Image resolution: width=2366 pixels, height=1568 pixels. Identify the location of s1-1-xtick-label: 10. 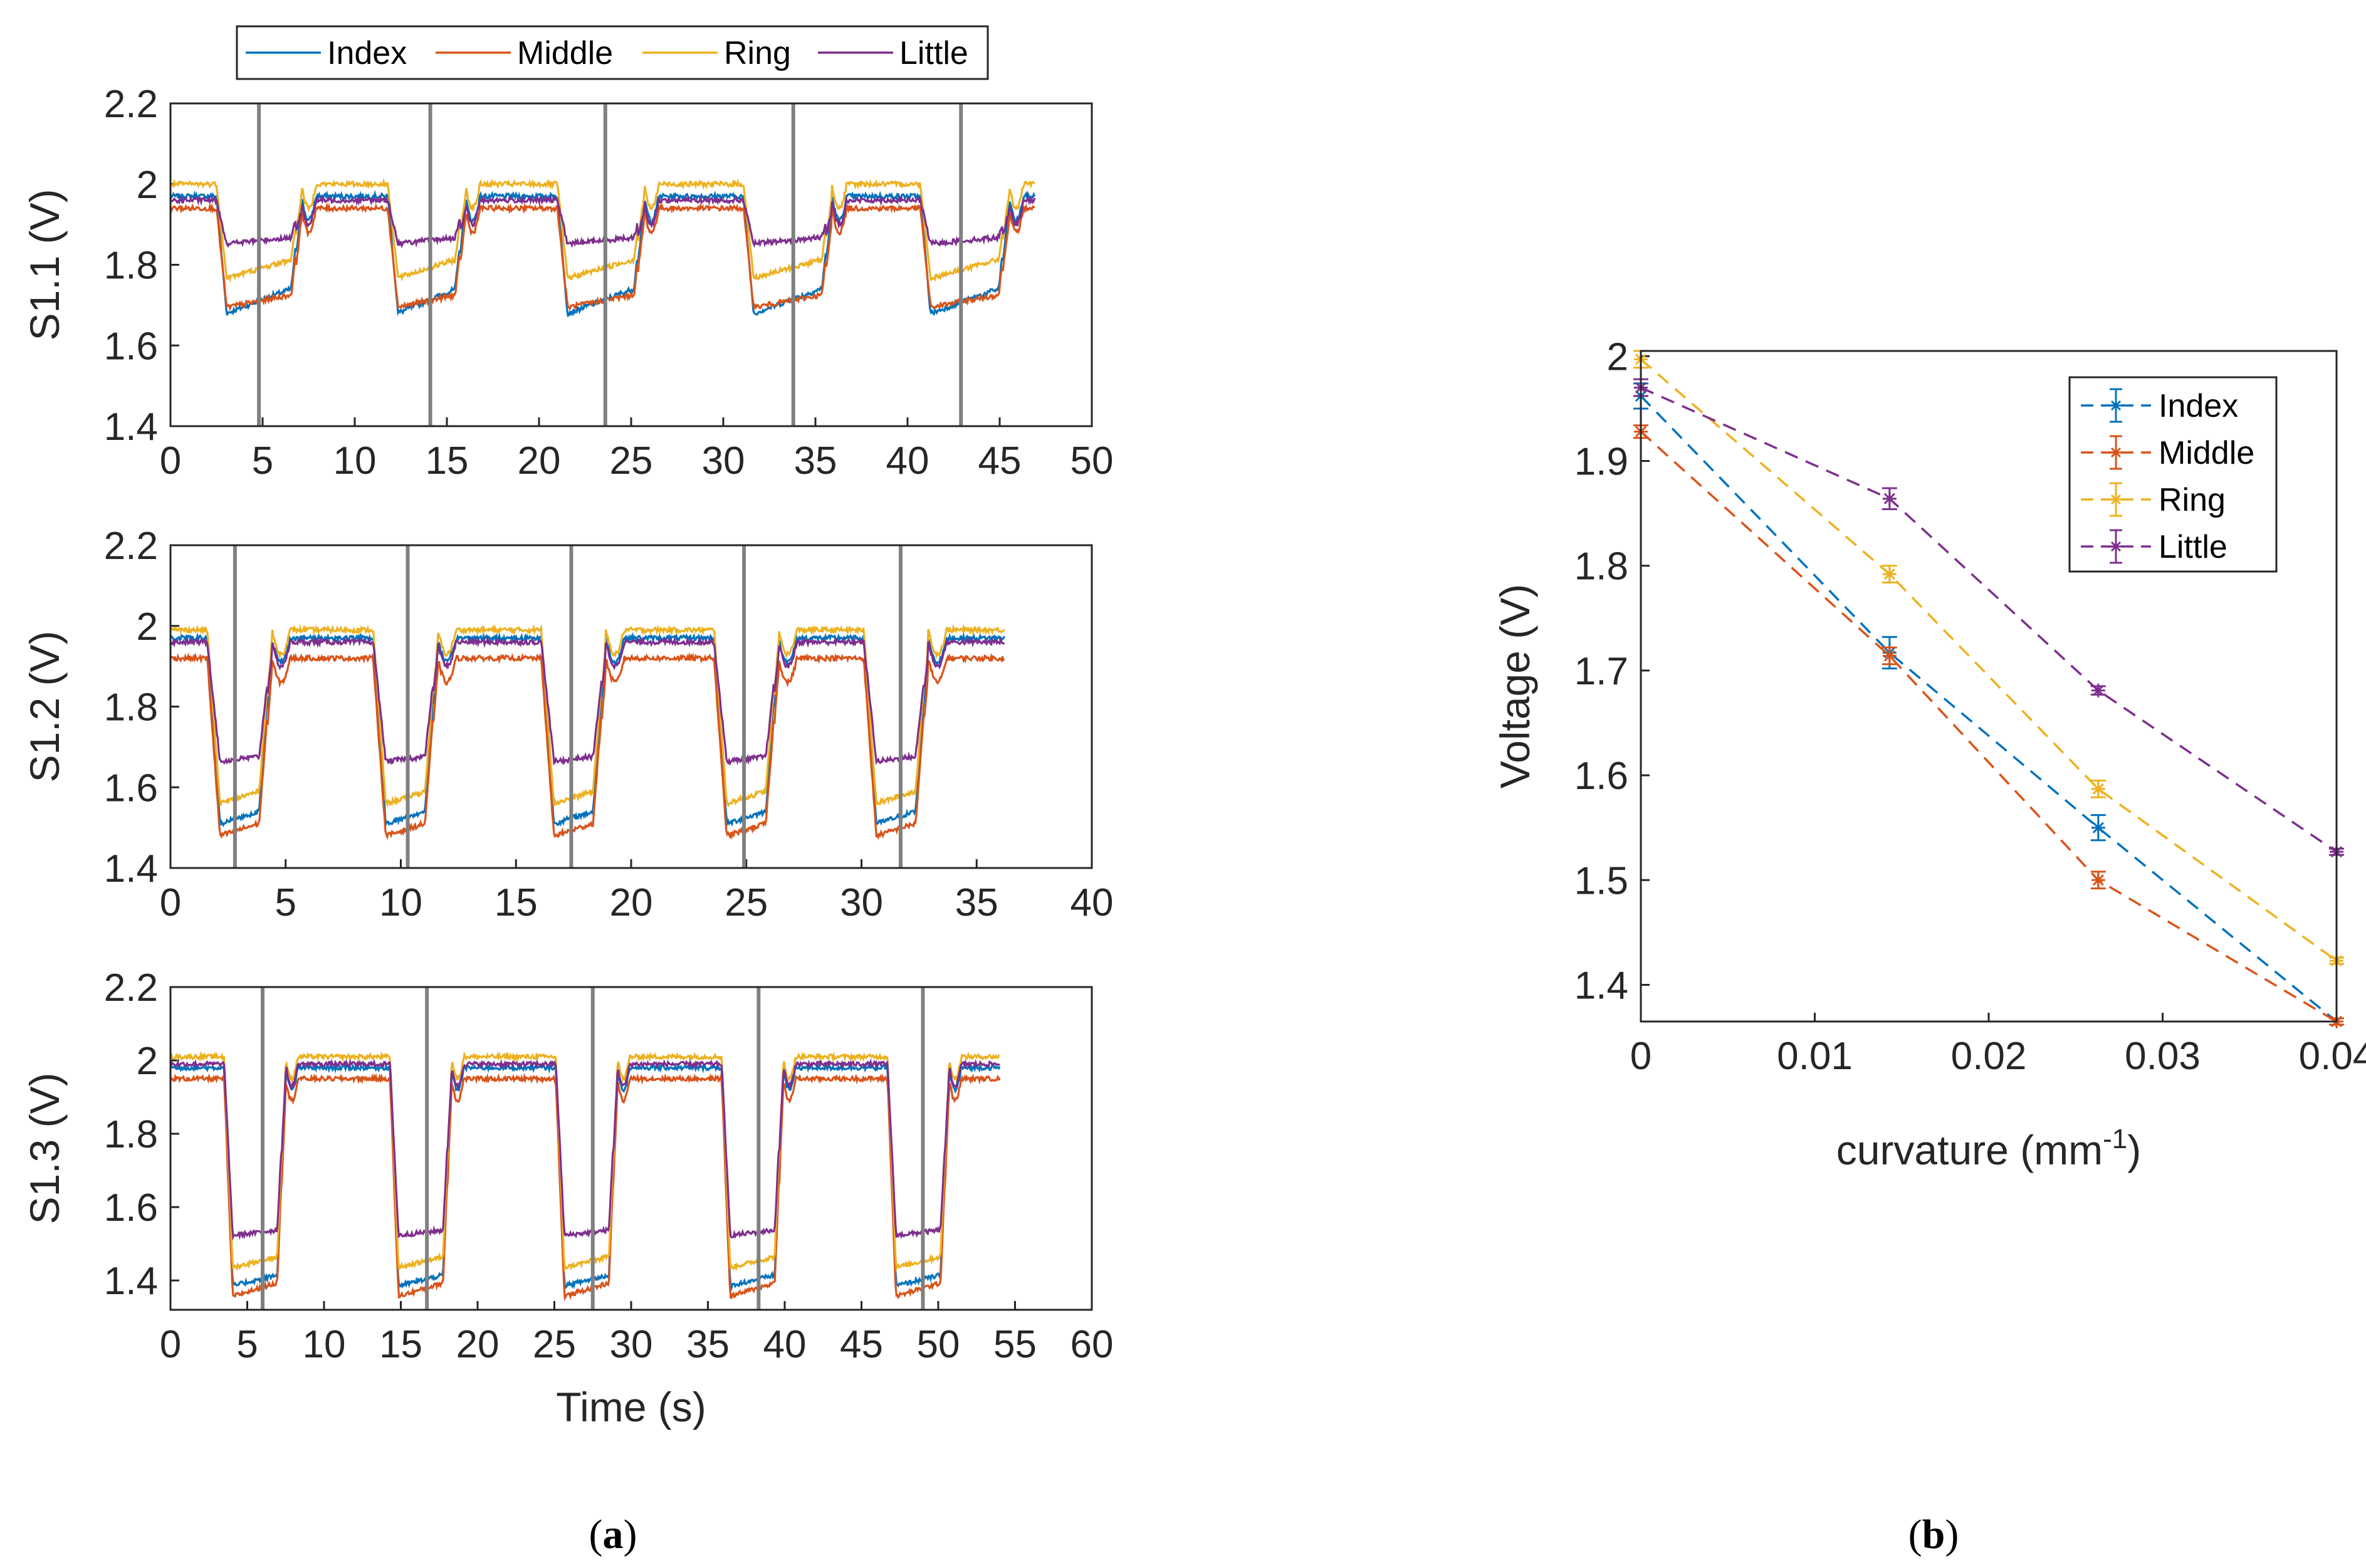
(355, 461).